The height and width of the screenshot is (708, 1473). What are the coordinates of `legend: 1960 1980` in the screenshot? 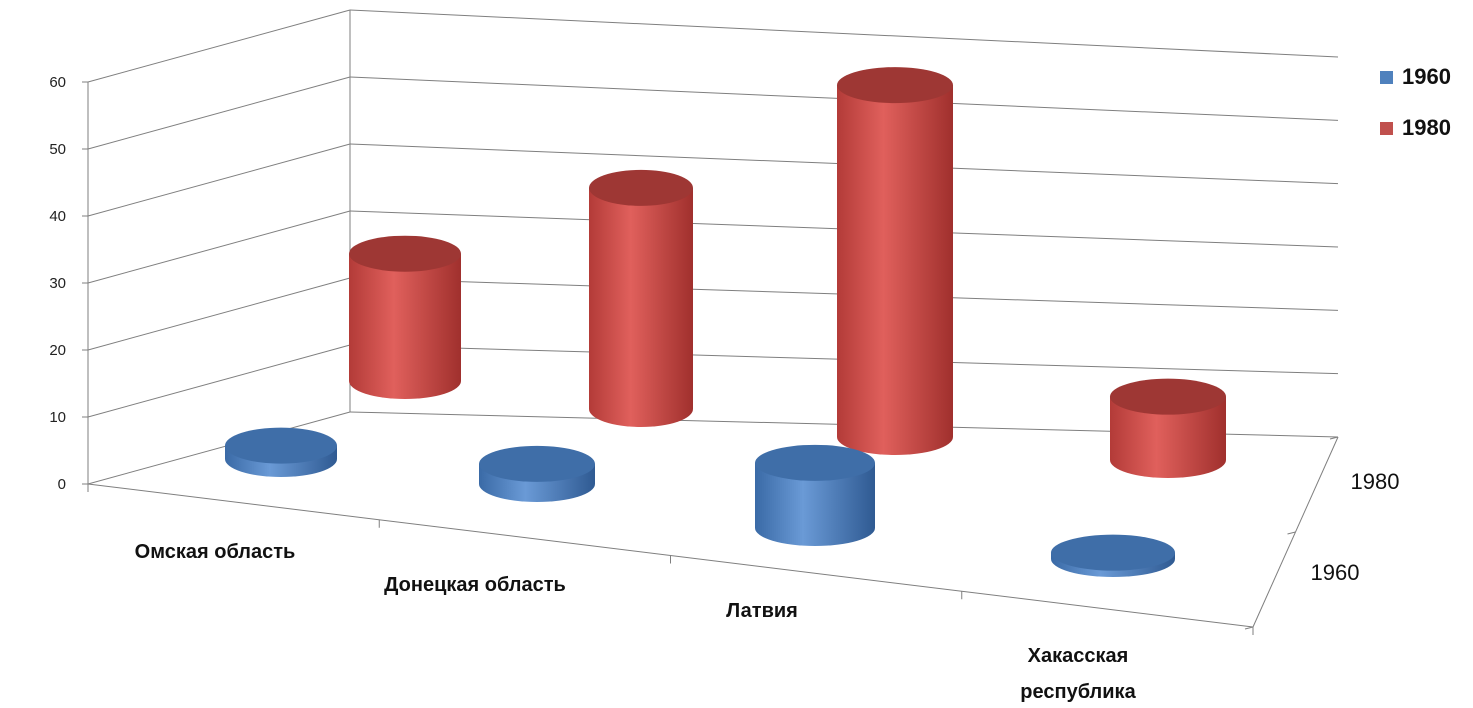 It's located at (1415, 102).